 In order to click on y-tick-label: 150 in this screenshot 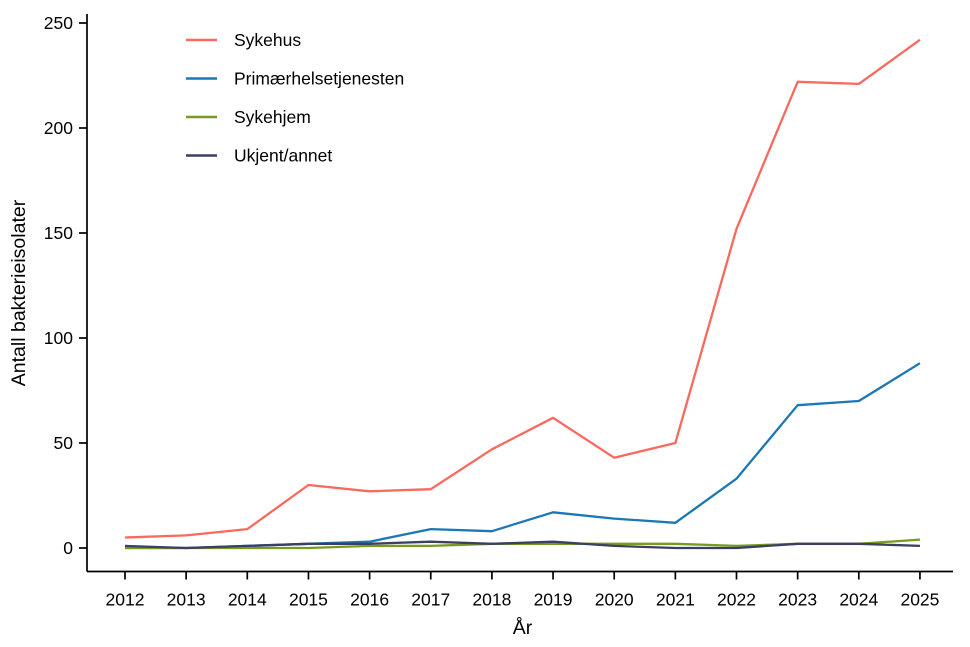, I will do `click(58, 233)`.